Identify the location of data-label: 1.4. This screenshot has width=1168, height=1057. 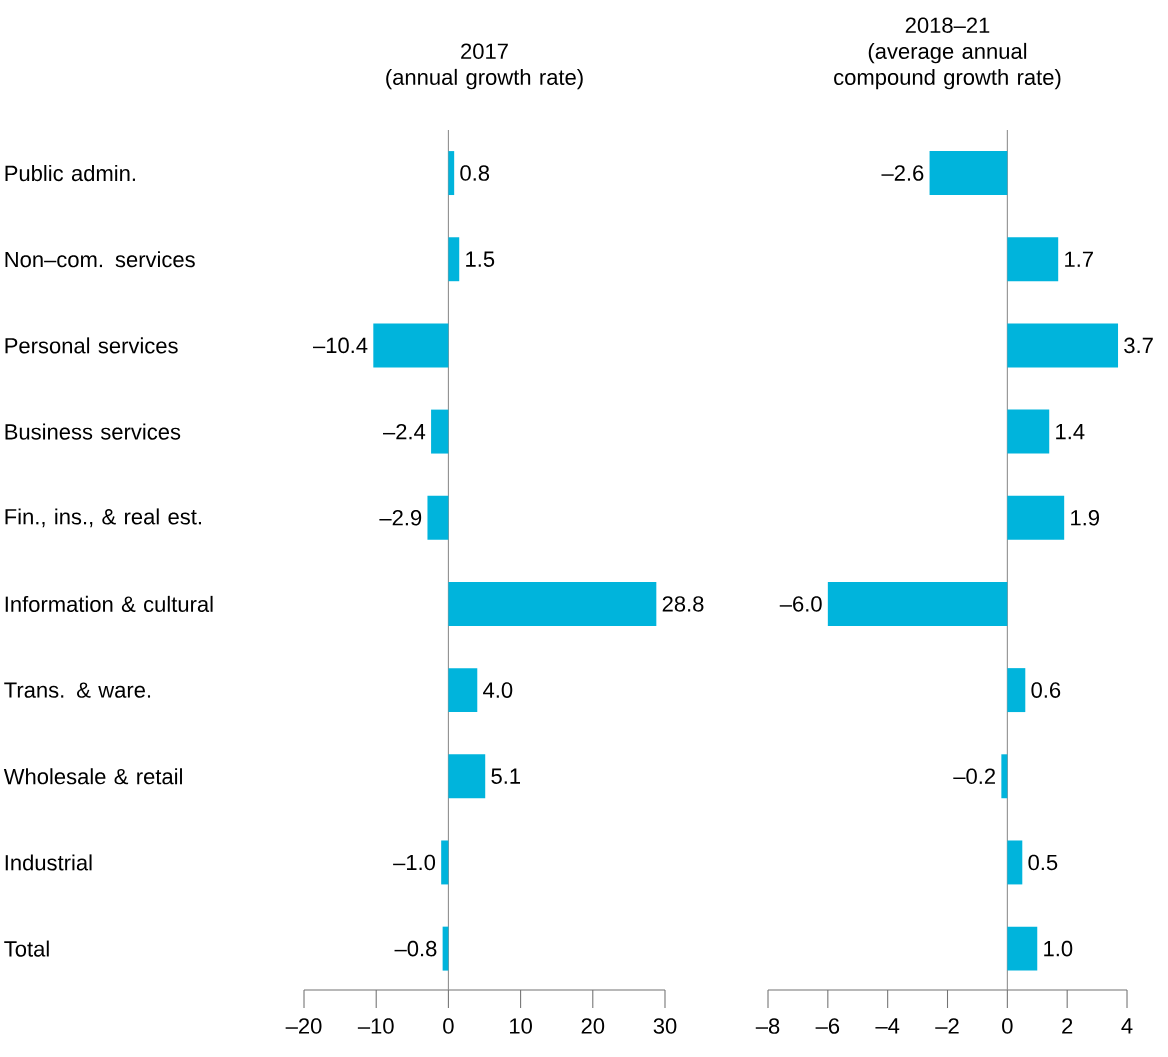
(1070, 432).